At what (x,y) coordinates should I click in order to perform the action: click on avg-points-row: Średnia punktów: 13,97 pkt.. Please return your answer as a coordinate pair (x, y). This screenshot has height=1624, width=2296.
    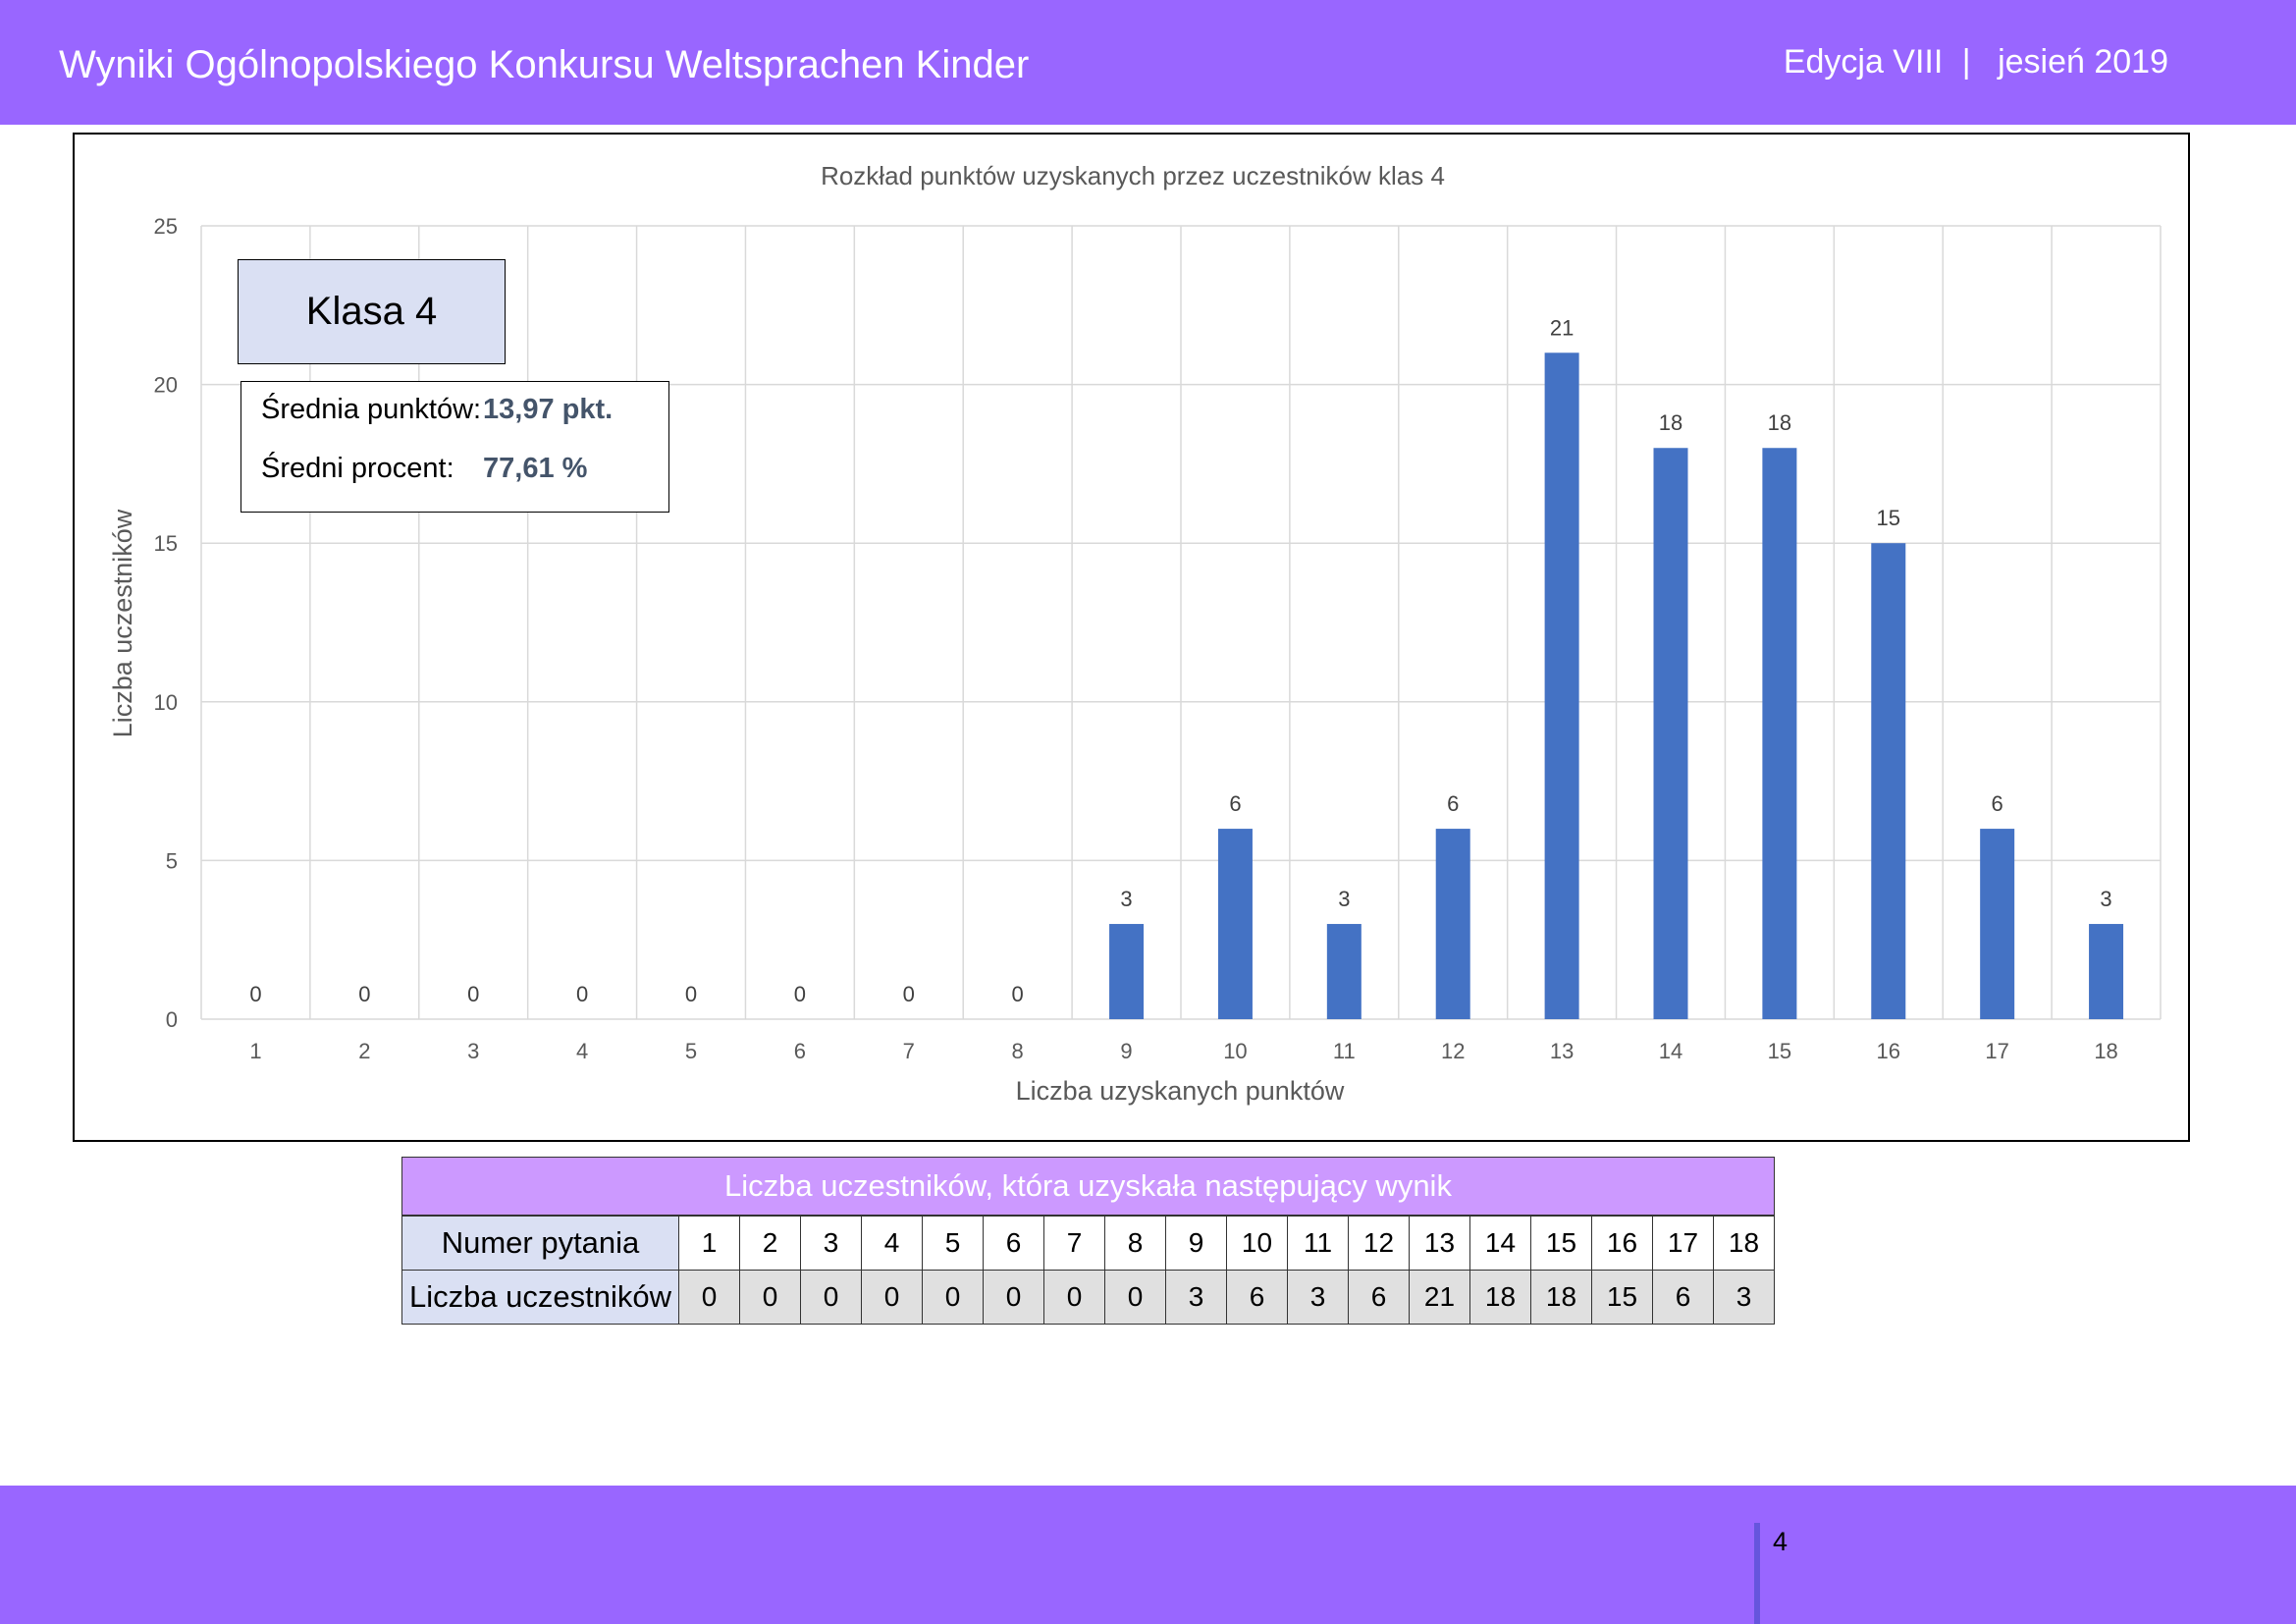
    Looking at the image, I should click on (437, 410).